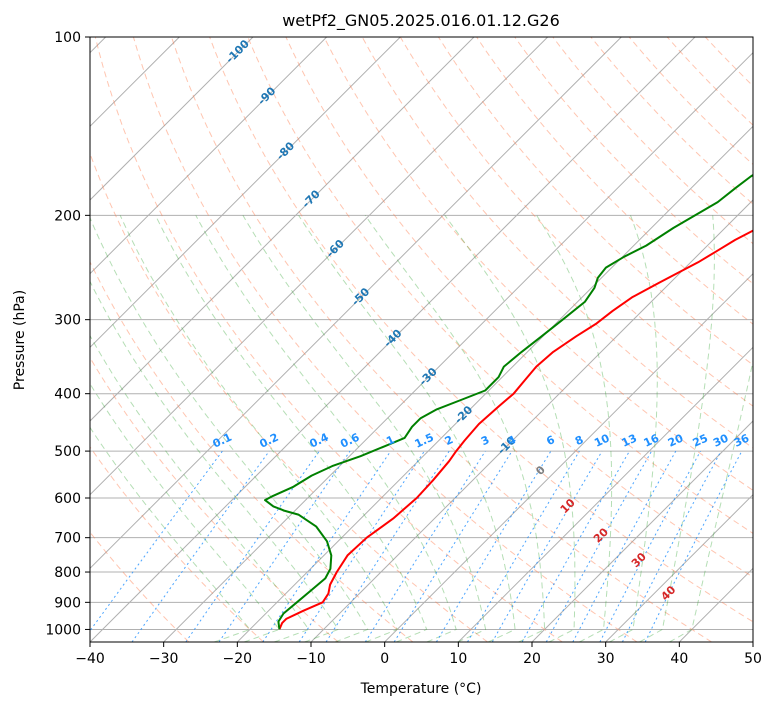 The image size is (775, 708). I want to click on x-tick-label: 30, so click(606, 659).